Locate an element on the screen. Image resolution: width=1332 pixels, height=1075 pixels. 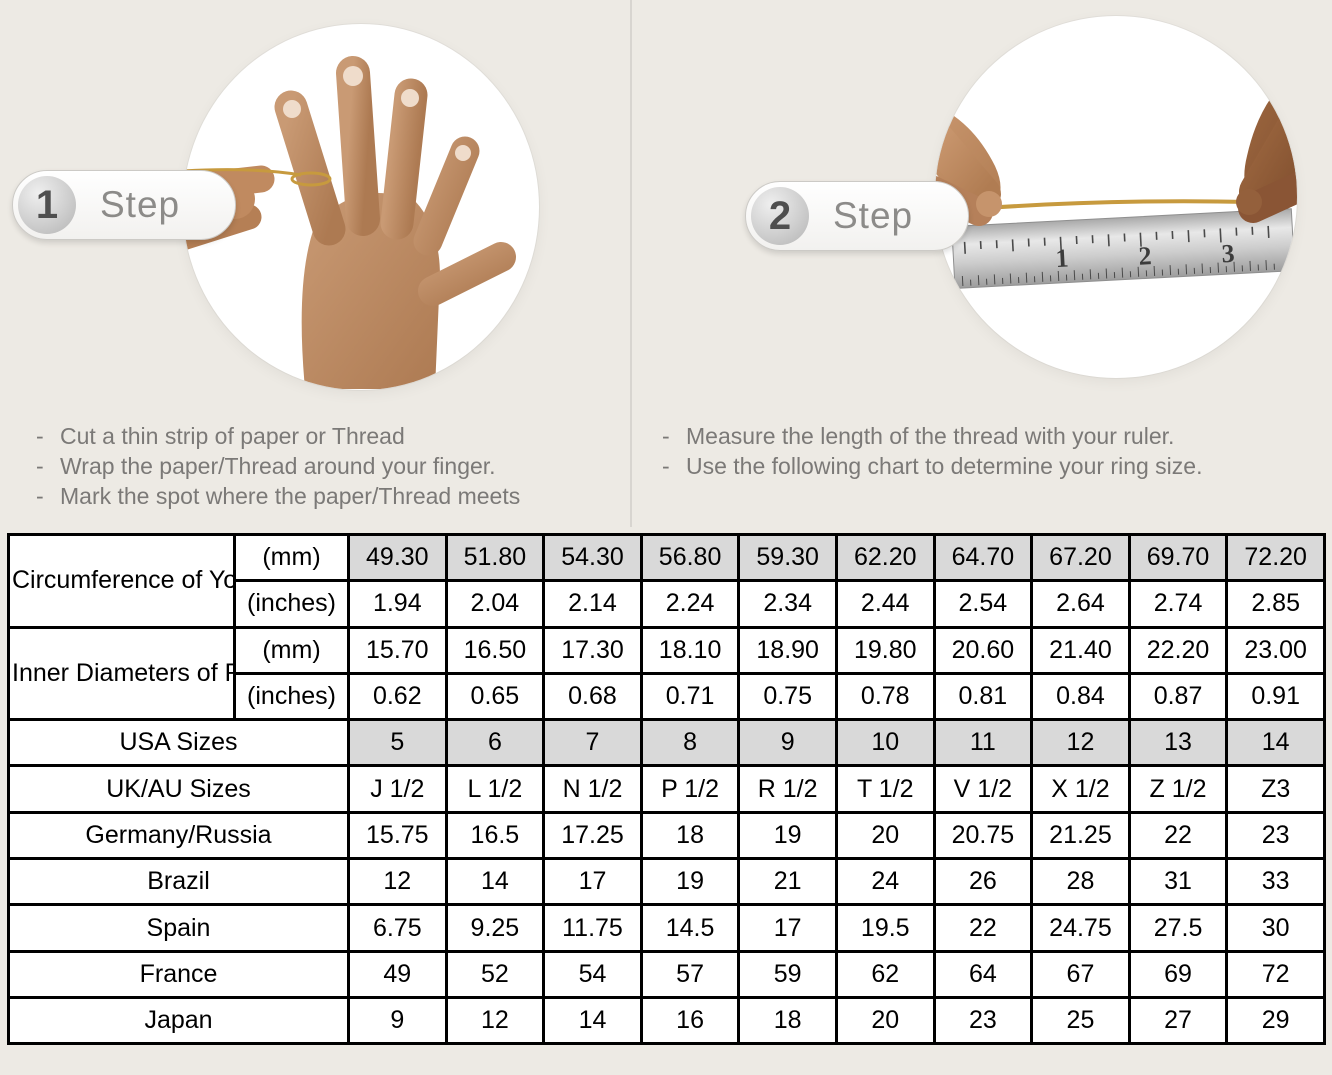
size-value-cell: R 1/2 is located at coordinates (787, 789).